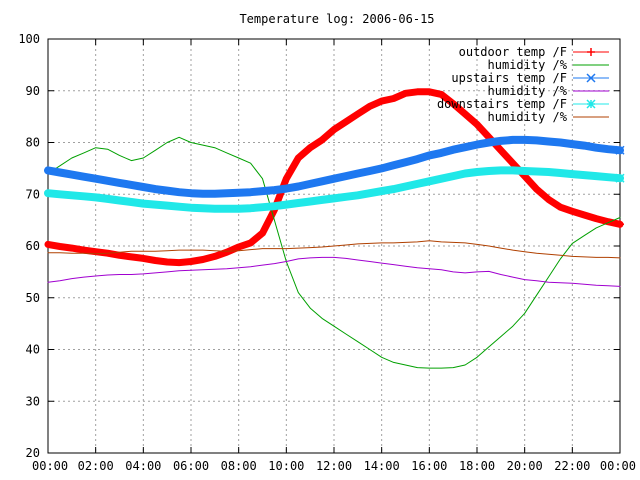  I want to click on x-tick-label: 12:00, so click(334, 466).